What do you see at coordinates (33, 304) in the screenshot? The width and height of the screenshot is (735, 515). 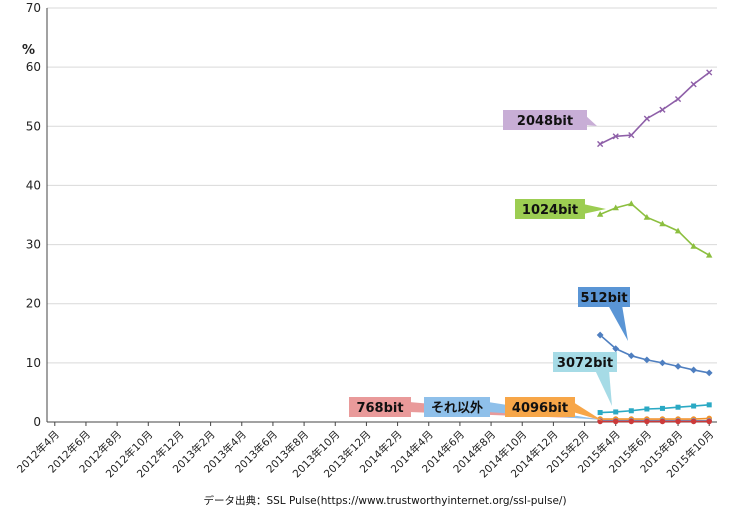 I see `y-tick-label: 20` at bounding box center [33, 304].